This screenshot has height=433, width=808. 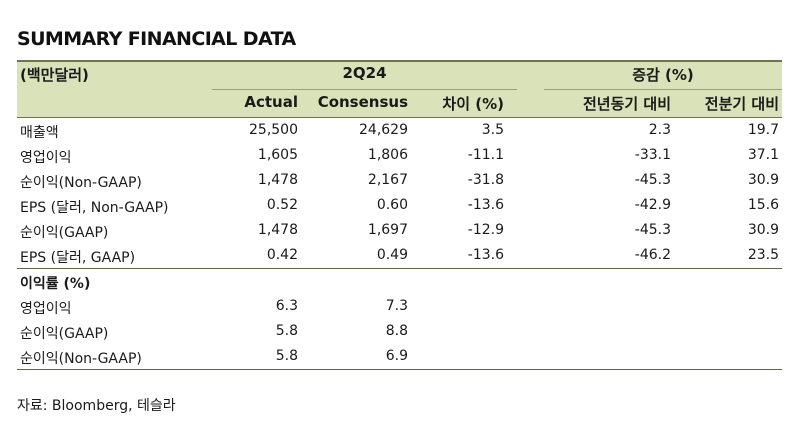 I want to click on section-rule, so click(x=399, y=268).